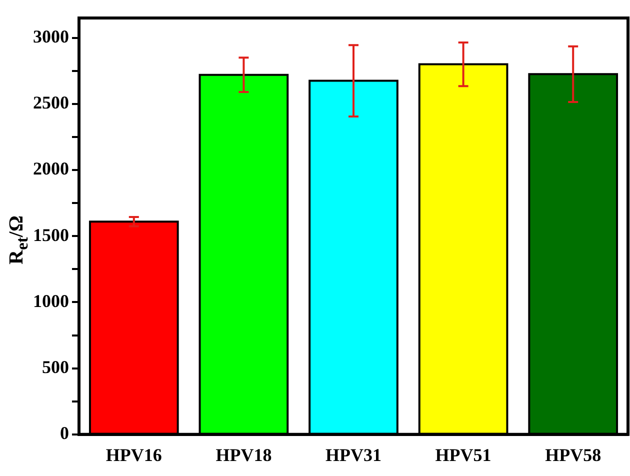  I want to click on x-tick-label: HPV51, so click(463, 454).